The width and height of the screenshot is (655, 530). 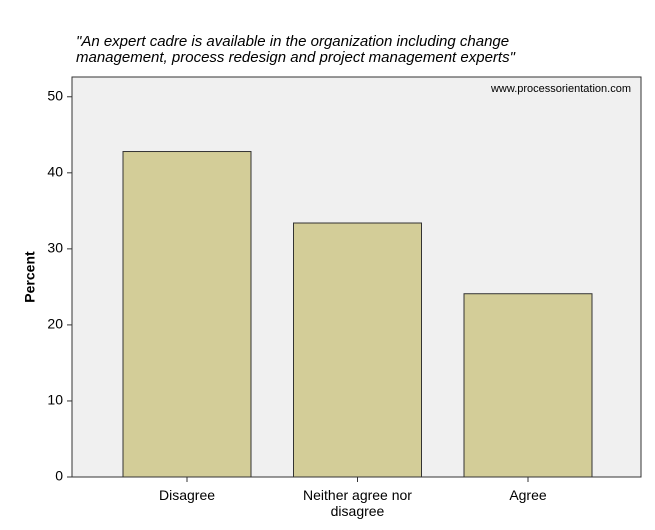 What do you see at coordinates (55, 324) in the screenshot?
I see `y-tick-label: 20` at bounding box center [55, 324].